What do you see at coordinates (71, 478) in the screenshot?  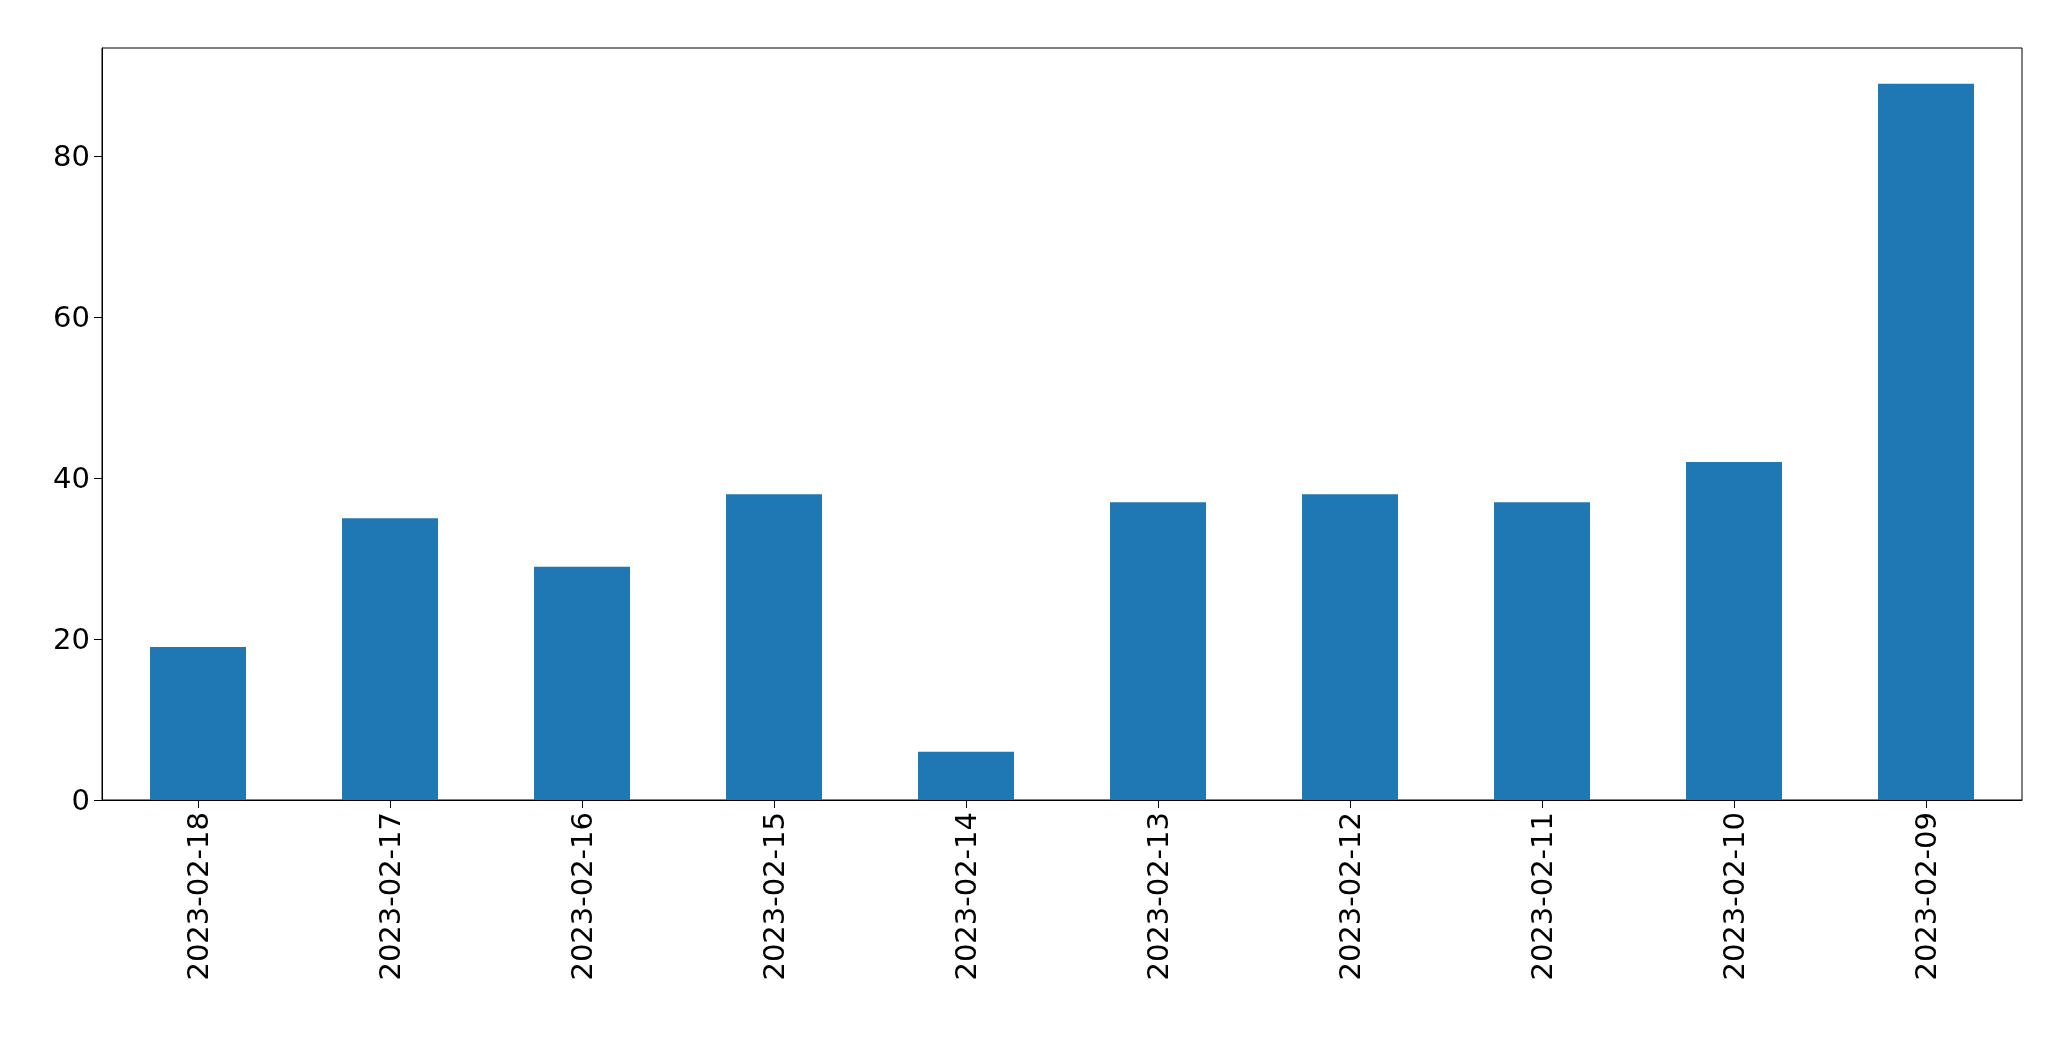 I see `y-tick-label: 40` at bounding box center [71, 478].